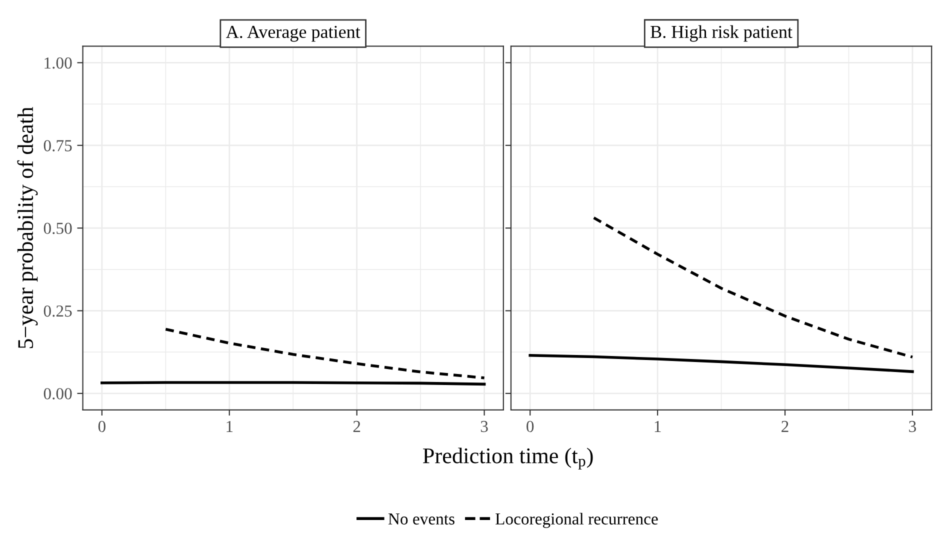 The width and height of the screenshot is (941, 543). What do you see at coordinates (58, 146) in the screenshot?
I see `y-tick-label: 0.75` at bounding box center [58, 146].